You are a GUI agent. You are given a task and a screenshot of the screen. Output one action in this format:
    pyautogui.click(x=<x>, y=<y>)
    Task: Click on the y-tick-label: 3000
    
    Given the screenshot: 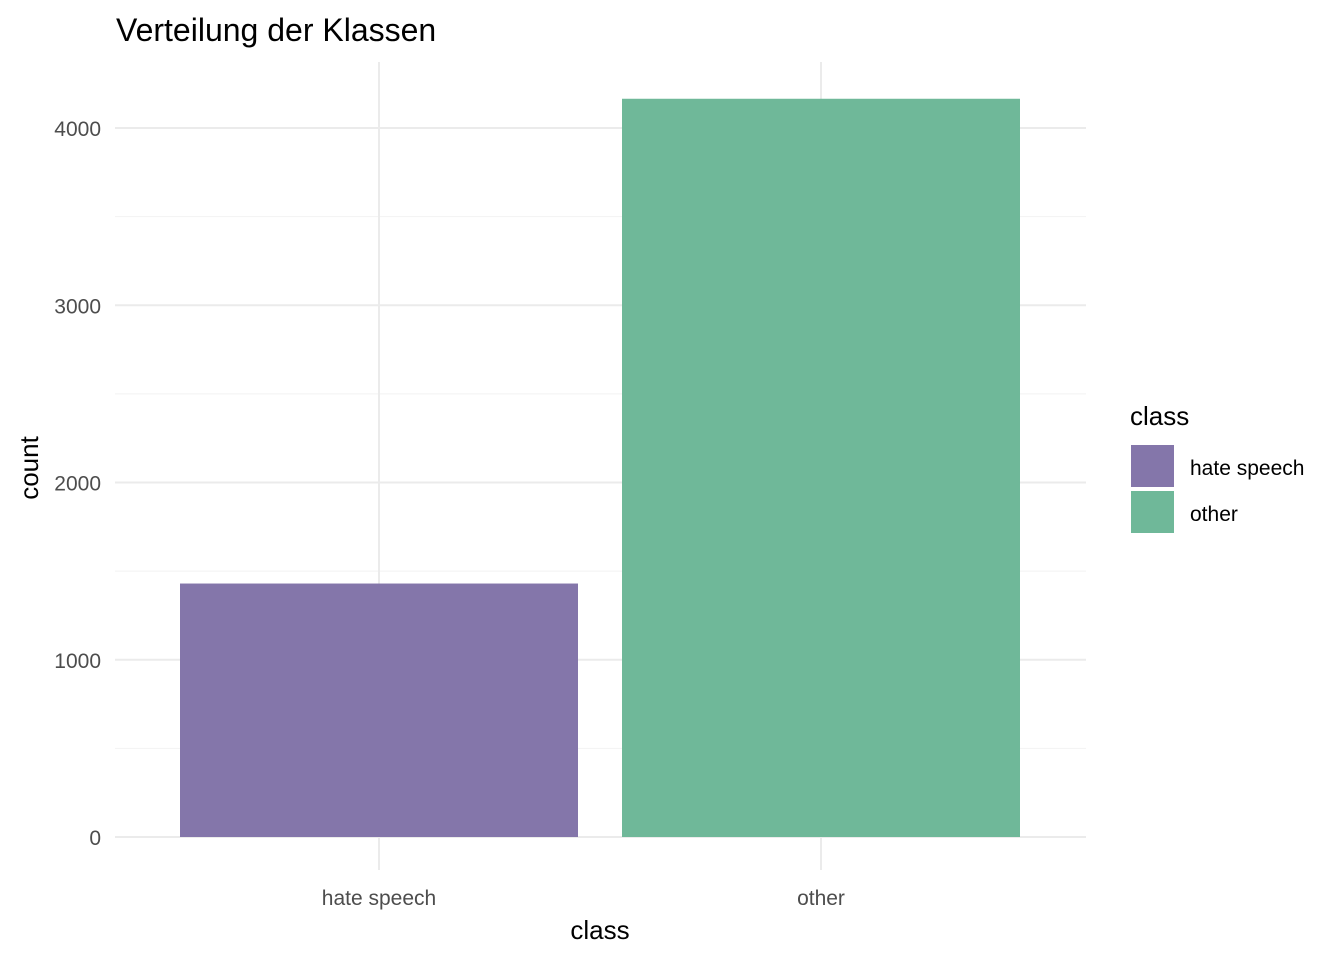 What is the action you would take?
    pyautogui.click(x=77, y=306)
    